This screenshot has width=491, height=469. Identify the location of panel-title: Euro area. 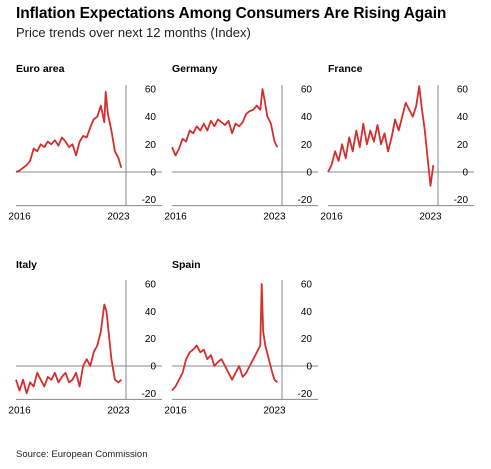
(40, 69).